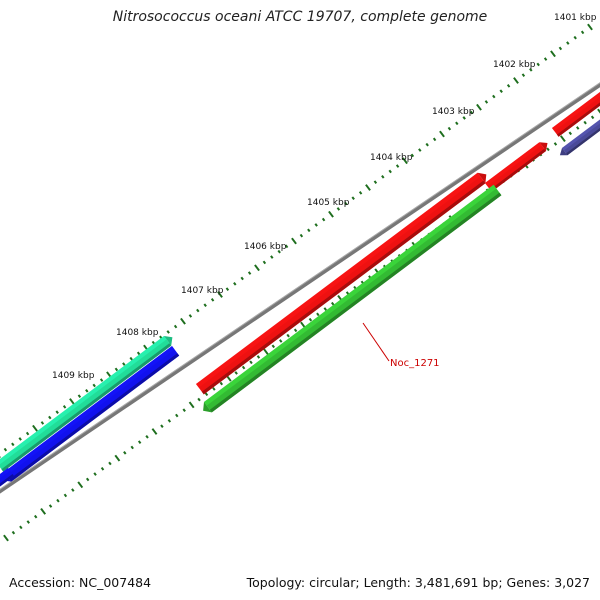  Describe the element at coordinates (391, 158) in the screenshot. I see `scale-label: 1404 kbp` at that location.